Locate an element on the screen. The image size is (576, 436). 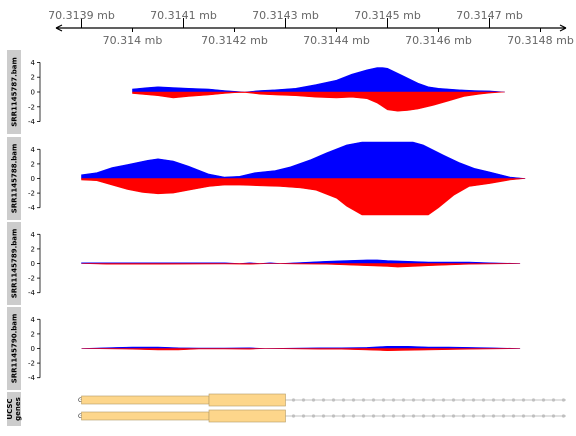
bottom-tick-label: 70.3146 mb is located at coordinates (438, 40).